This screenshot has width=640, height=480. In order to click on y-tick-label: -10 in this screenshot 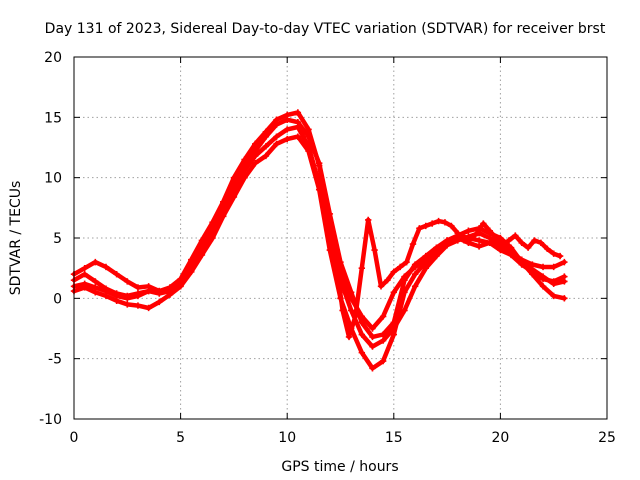, I will do `click(50, 420)`.